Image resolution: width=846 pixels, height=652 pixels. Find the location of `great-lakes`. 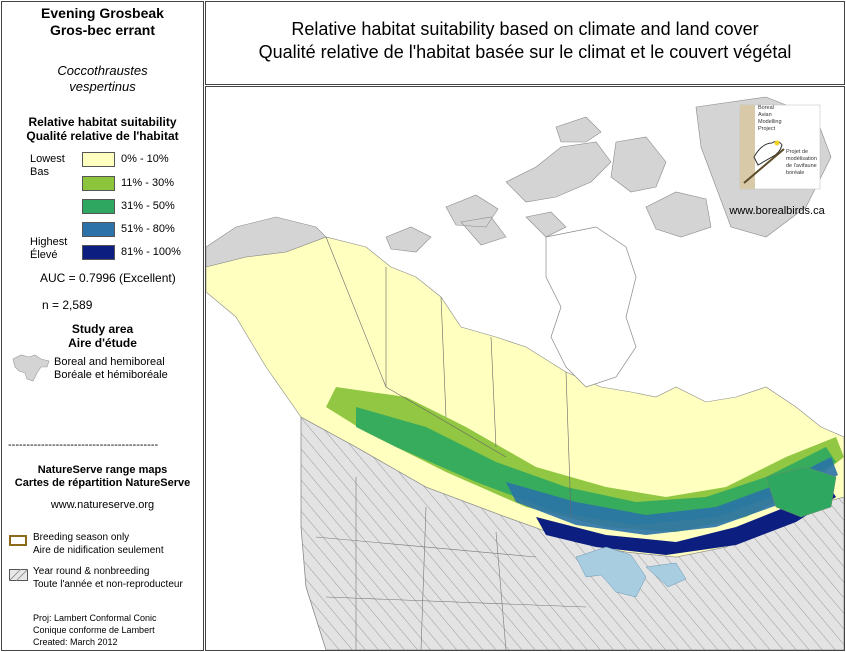

great-lakes is located at coordinates (631, 572).